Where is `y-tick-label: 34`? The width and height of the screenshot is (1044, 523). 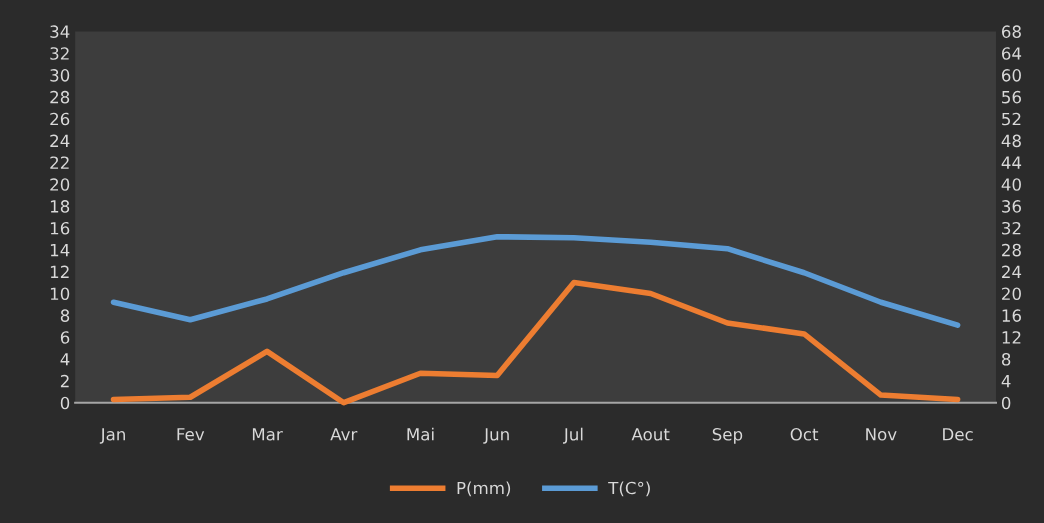
y-tick-label: 34 is located at coordinates (60, 31).